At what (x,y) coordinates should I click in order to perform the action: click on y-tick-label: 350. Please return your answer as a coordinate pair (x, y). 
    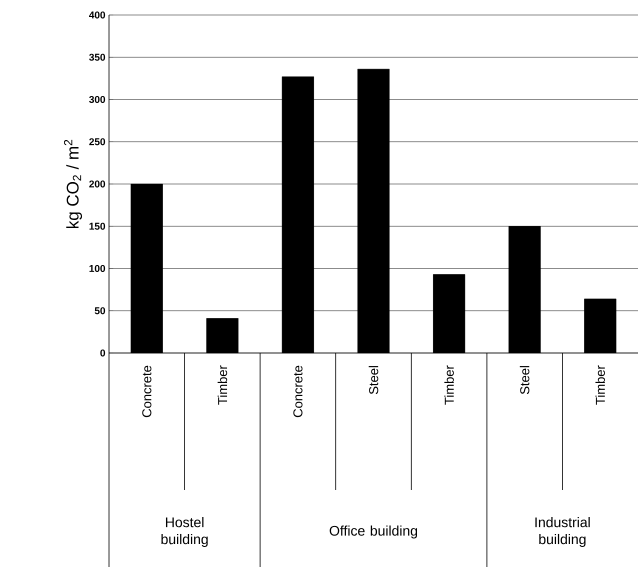
    Looking at the image, I should click on (97, 57).